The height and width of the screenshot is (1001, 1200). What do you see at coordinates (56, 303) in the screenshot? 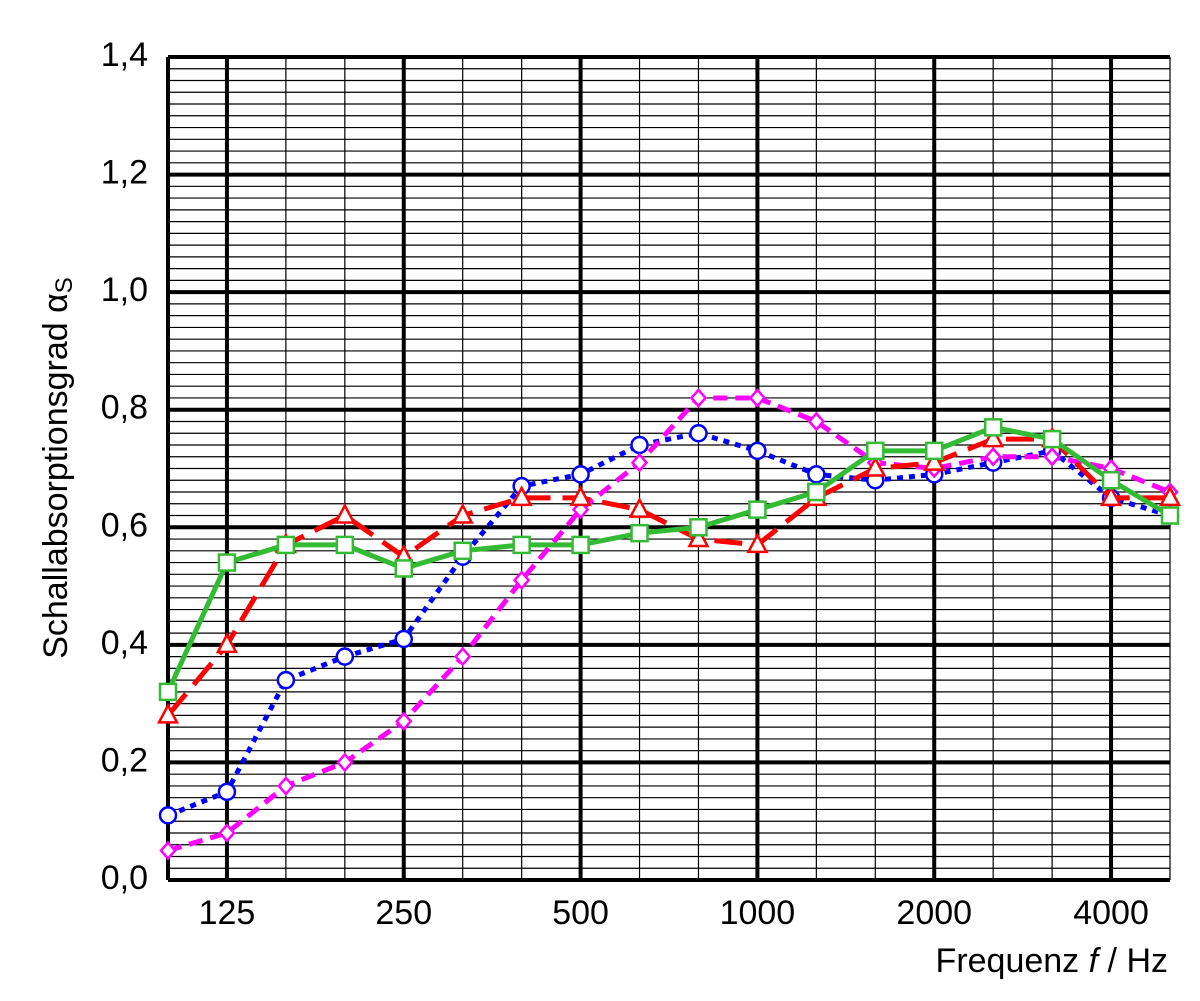
I see `y-label-symbol: α` at bounding box center [56, 303].